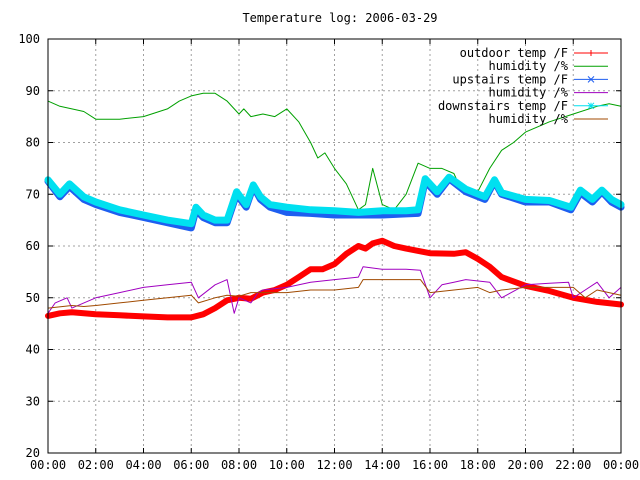  I want to click on y-tick-label: 70, so click(33, 194).